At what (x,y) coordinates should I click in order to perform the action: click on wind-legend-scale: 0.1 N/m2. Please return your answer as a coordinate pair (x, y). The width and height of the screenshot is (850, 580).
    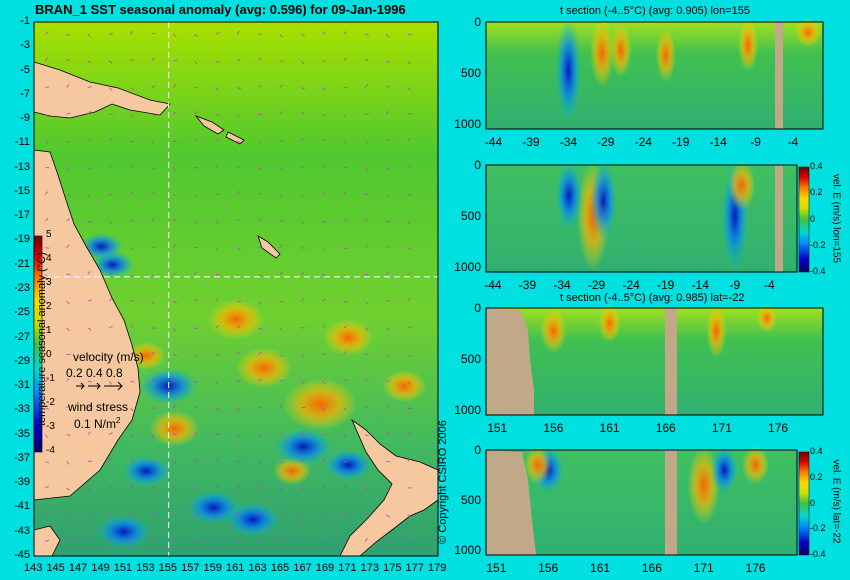
    Looking at the image, I should click on (97, 423).